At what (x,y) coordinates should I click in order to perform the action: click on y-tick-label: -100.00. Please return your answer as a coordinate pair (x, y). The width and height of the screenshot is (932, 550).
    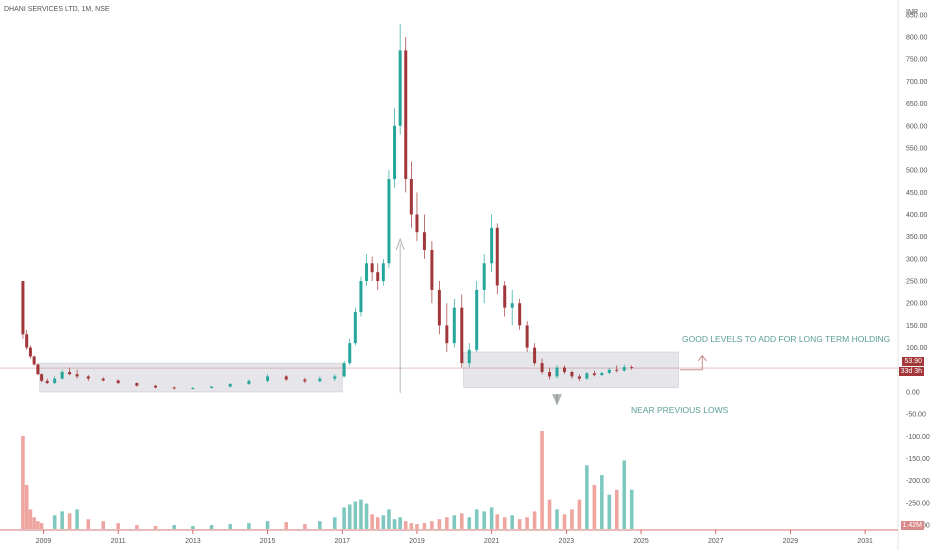
    Looking at the image, I should click on (918, 437).